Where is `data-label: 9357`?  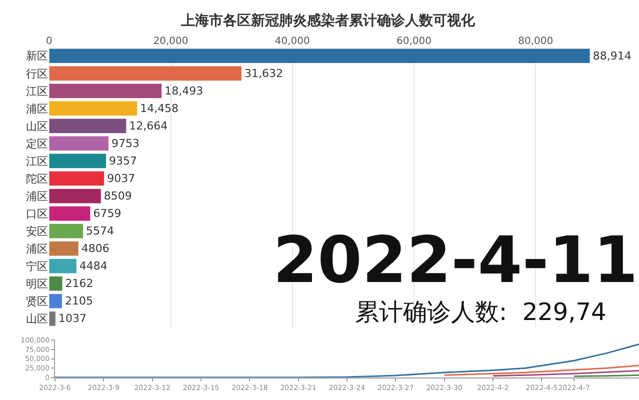 data-label: 9357 is located at coordinates (123, 161).